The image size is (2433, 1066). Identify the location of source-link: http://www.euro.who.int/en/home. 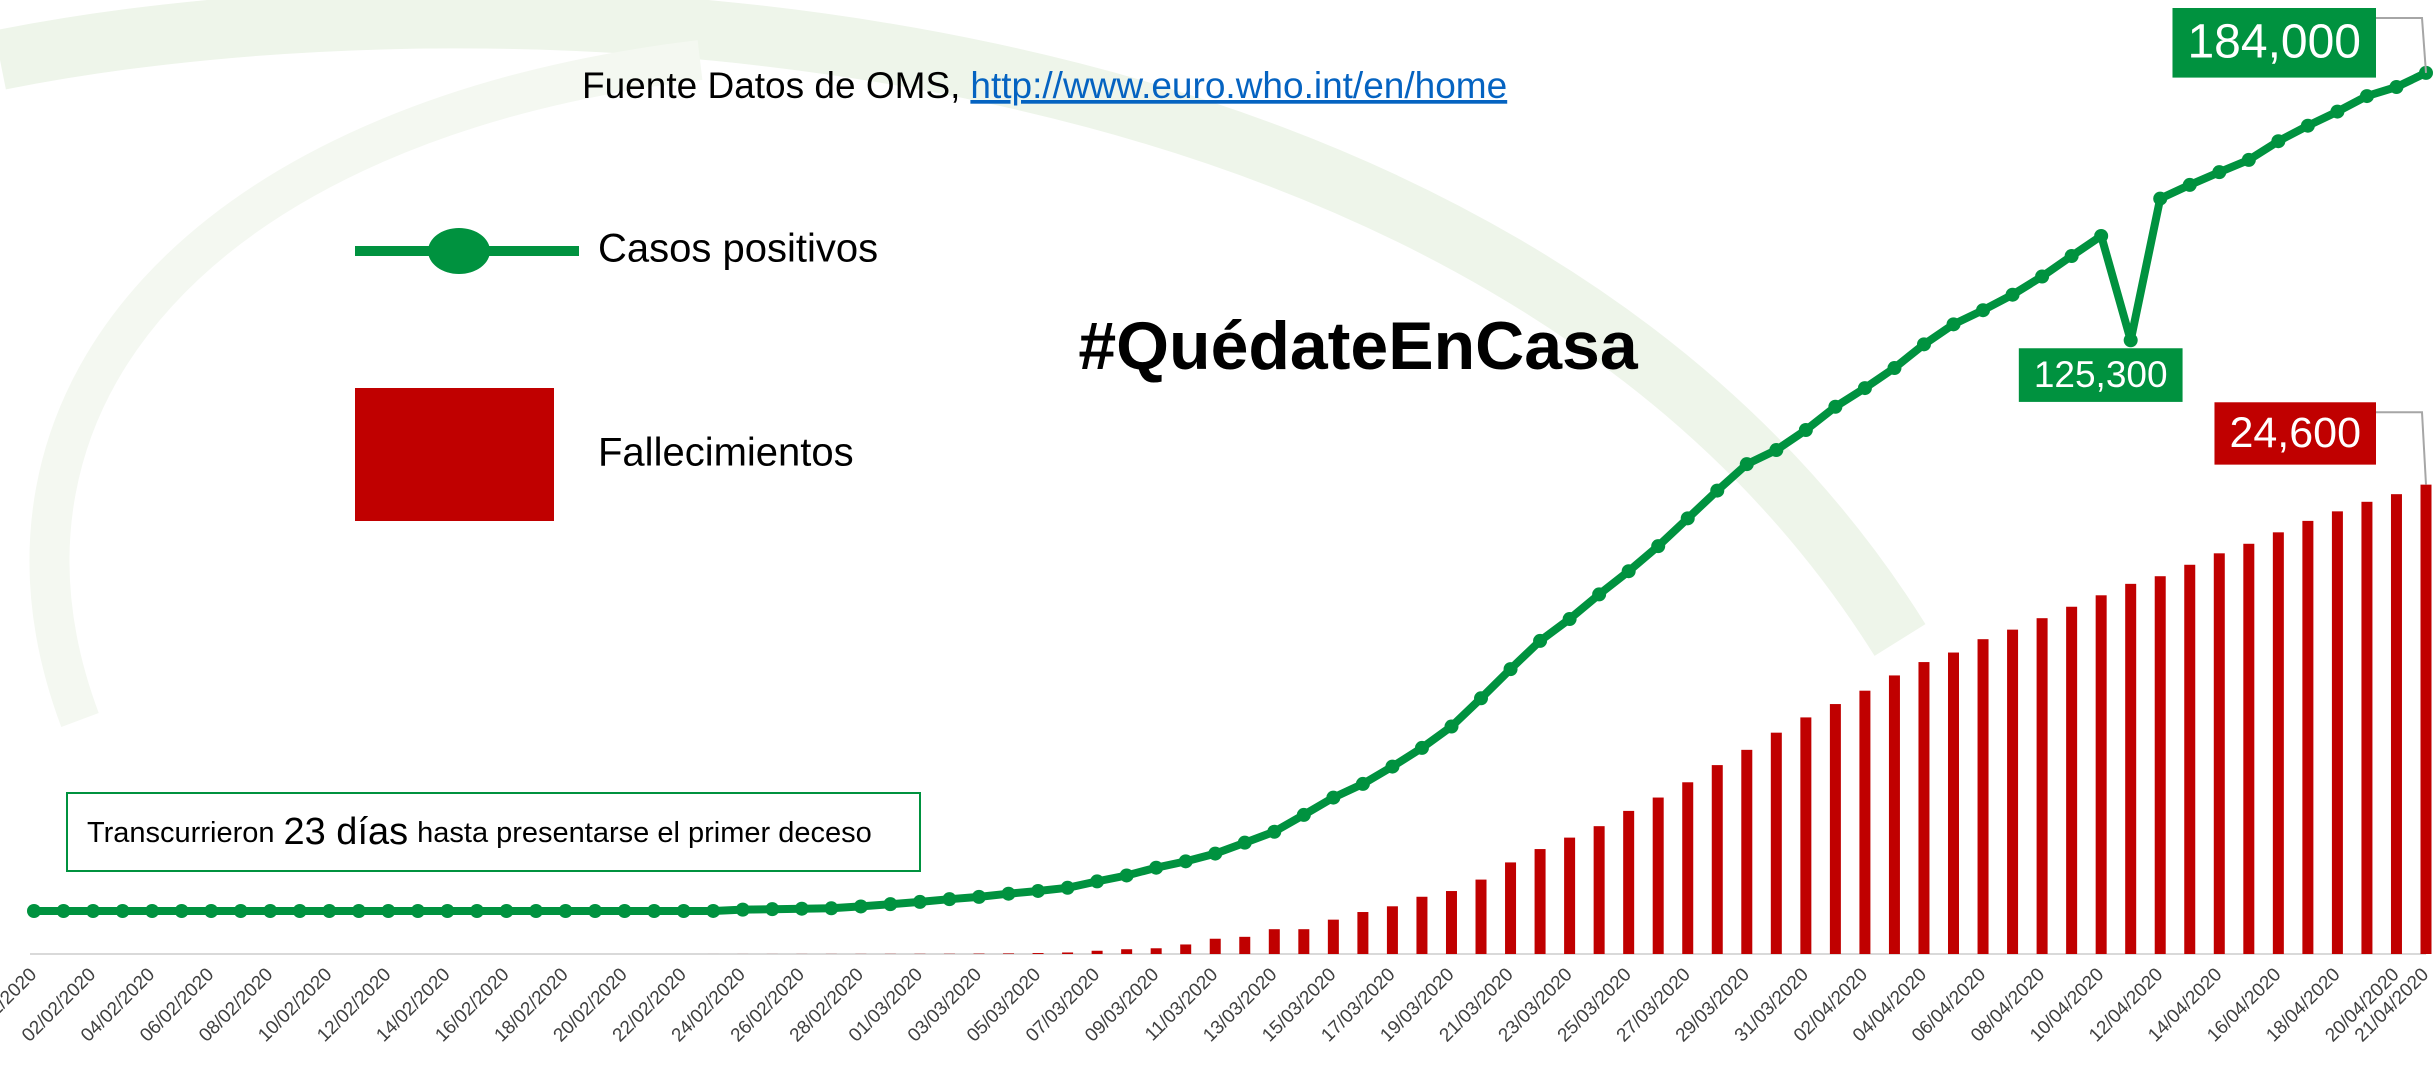
(1238, 85).